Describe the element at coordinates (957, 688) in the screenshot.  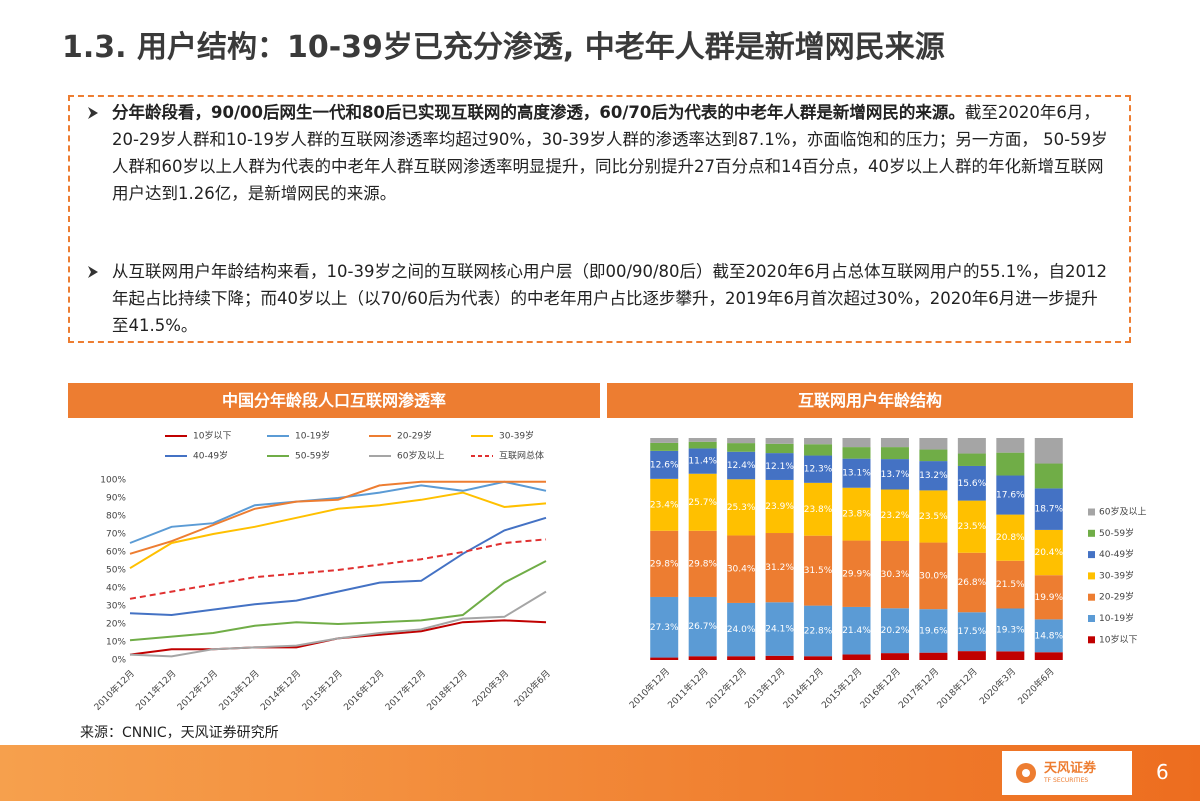
I see `x-tick-label: 2018年12月` at that location.